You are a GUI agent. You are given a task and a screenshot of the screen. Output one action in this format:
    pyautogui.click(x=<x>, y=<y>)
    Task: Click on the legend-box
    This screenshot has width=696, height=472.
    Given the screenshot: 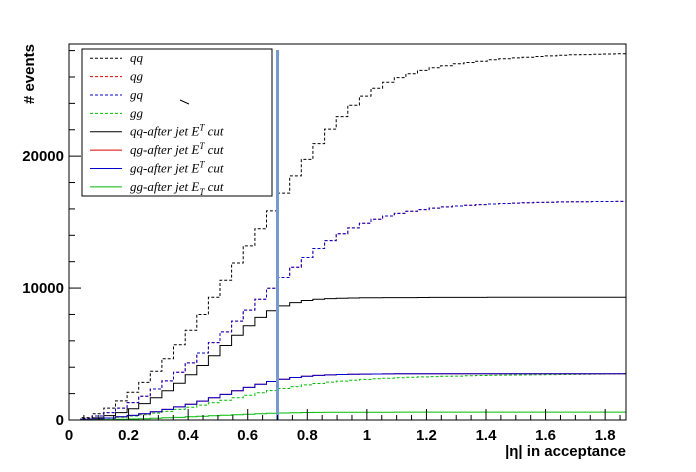 What is the action you would take?
    pyautogui.click(x=177, y=122)
    